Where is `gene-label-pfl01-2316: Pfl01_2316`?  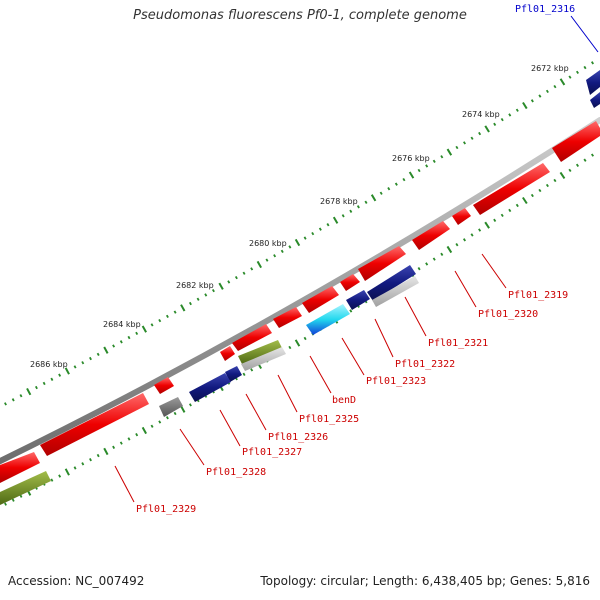 gene-label-pfl01-2316: Pfl01_2316 is located at coordinates (545, 9).